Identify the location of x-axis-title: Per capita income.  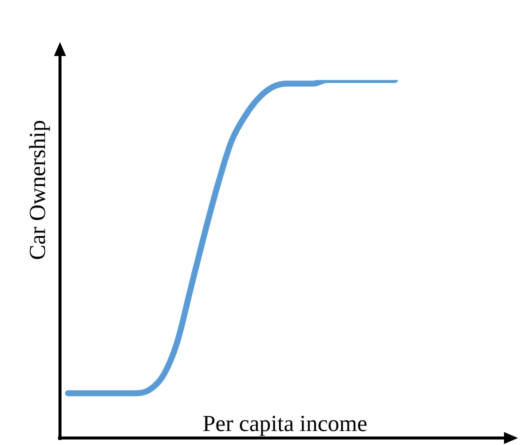
(285, 423).